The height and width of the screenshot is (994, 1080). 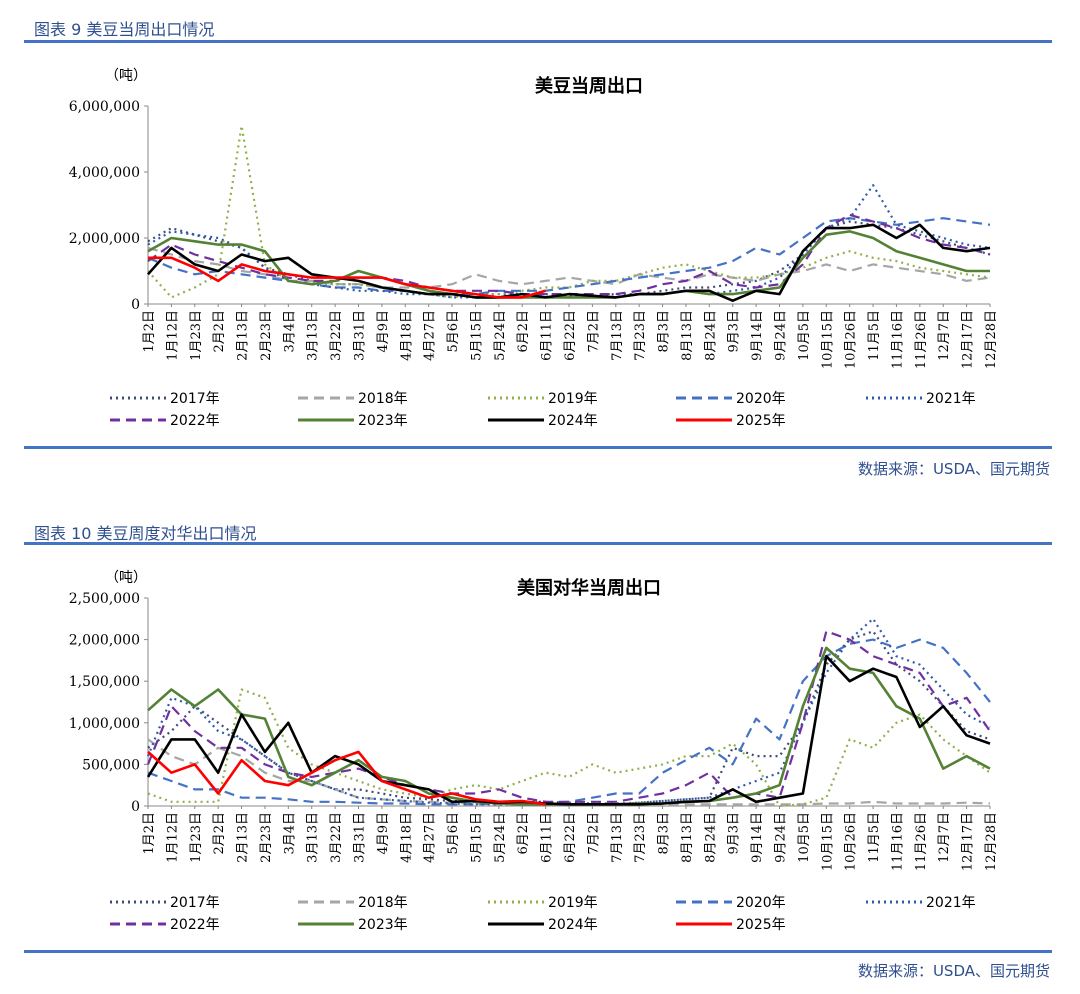 What do you see at coordinates (126, 76) in the screenshot?
I see `y-unit-label: （吨）` at bounding box center [126, 76].